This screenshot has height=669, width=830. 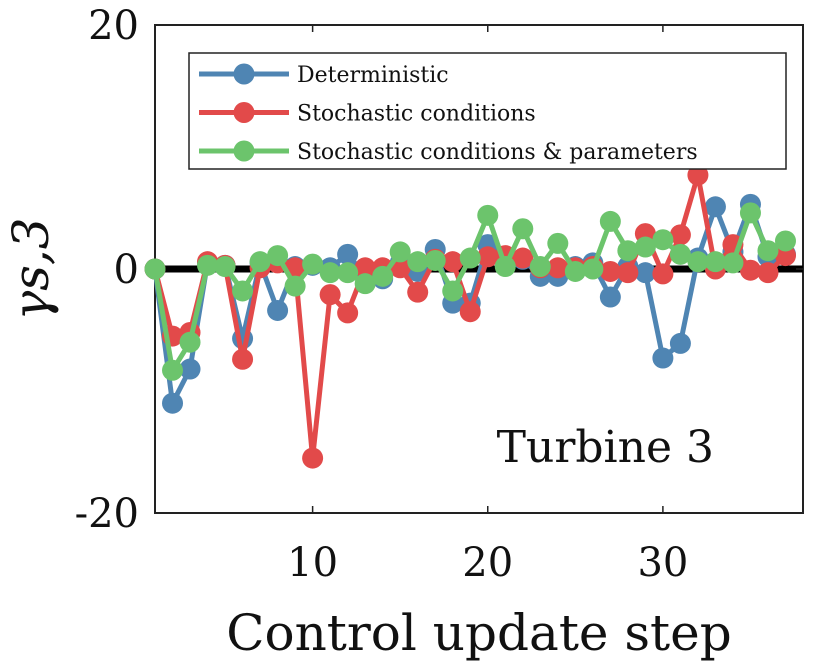 I want to click on legend-item: Stochastic conditions & parameters, so click(x=448, y=152).